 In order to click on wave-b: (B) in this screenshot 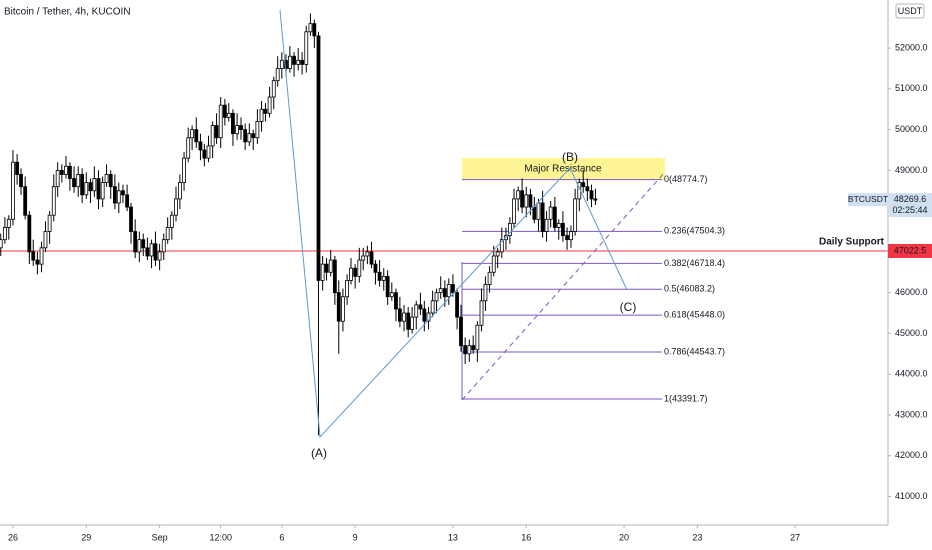, I will do `click(570, 157)`.